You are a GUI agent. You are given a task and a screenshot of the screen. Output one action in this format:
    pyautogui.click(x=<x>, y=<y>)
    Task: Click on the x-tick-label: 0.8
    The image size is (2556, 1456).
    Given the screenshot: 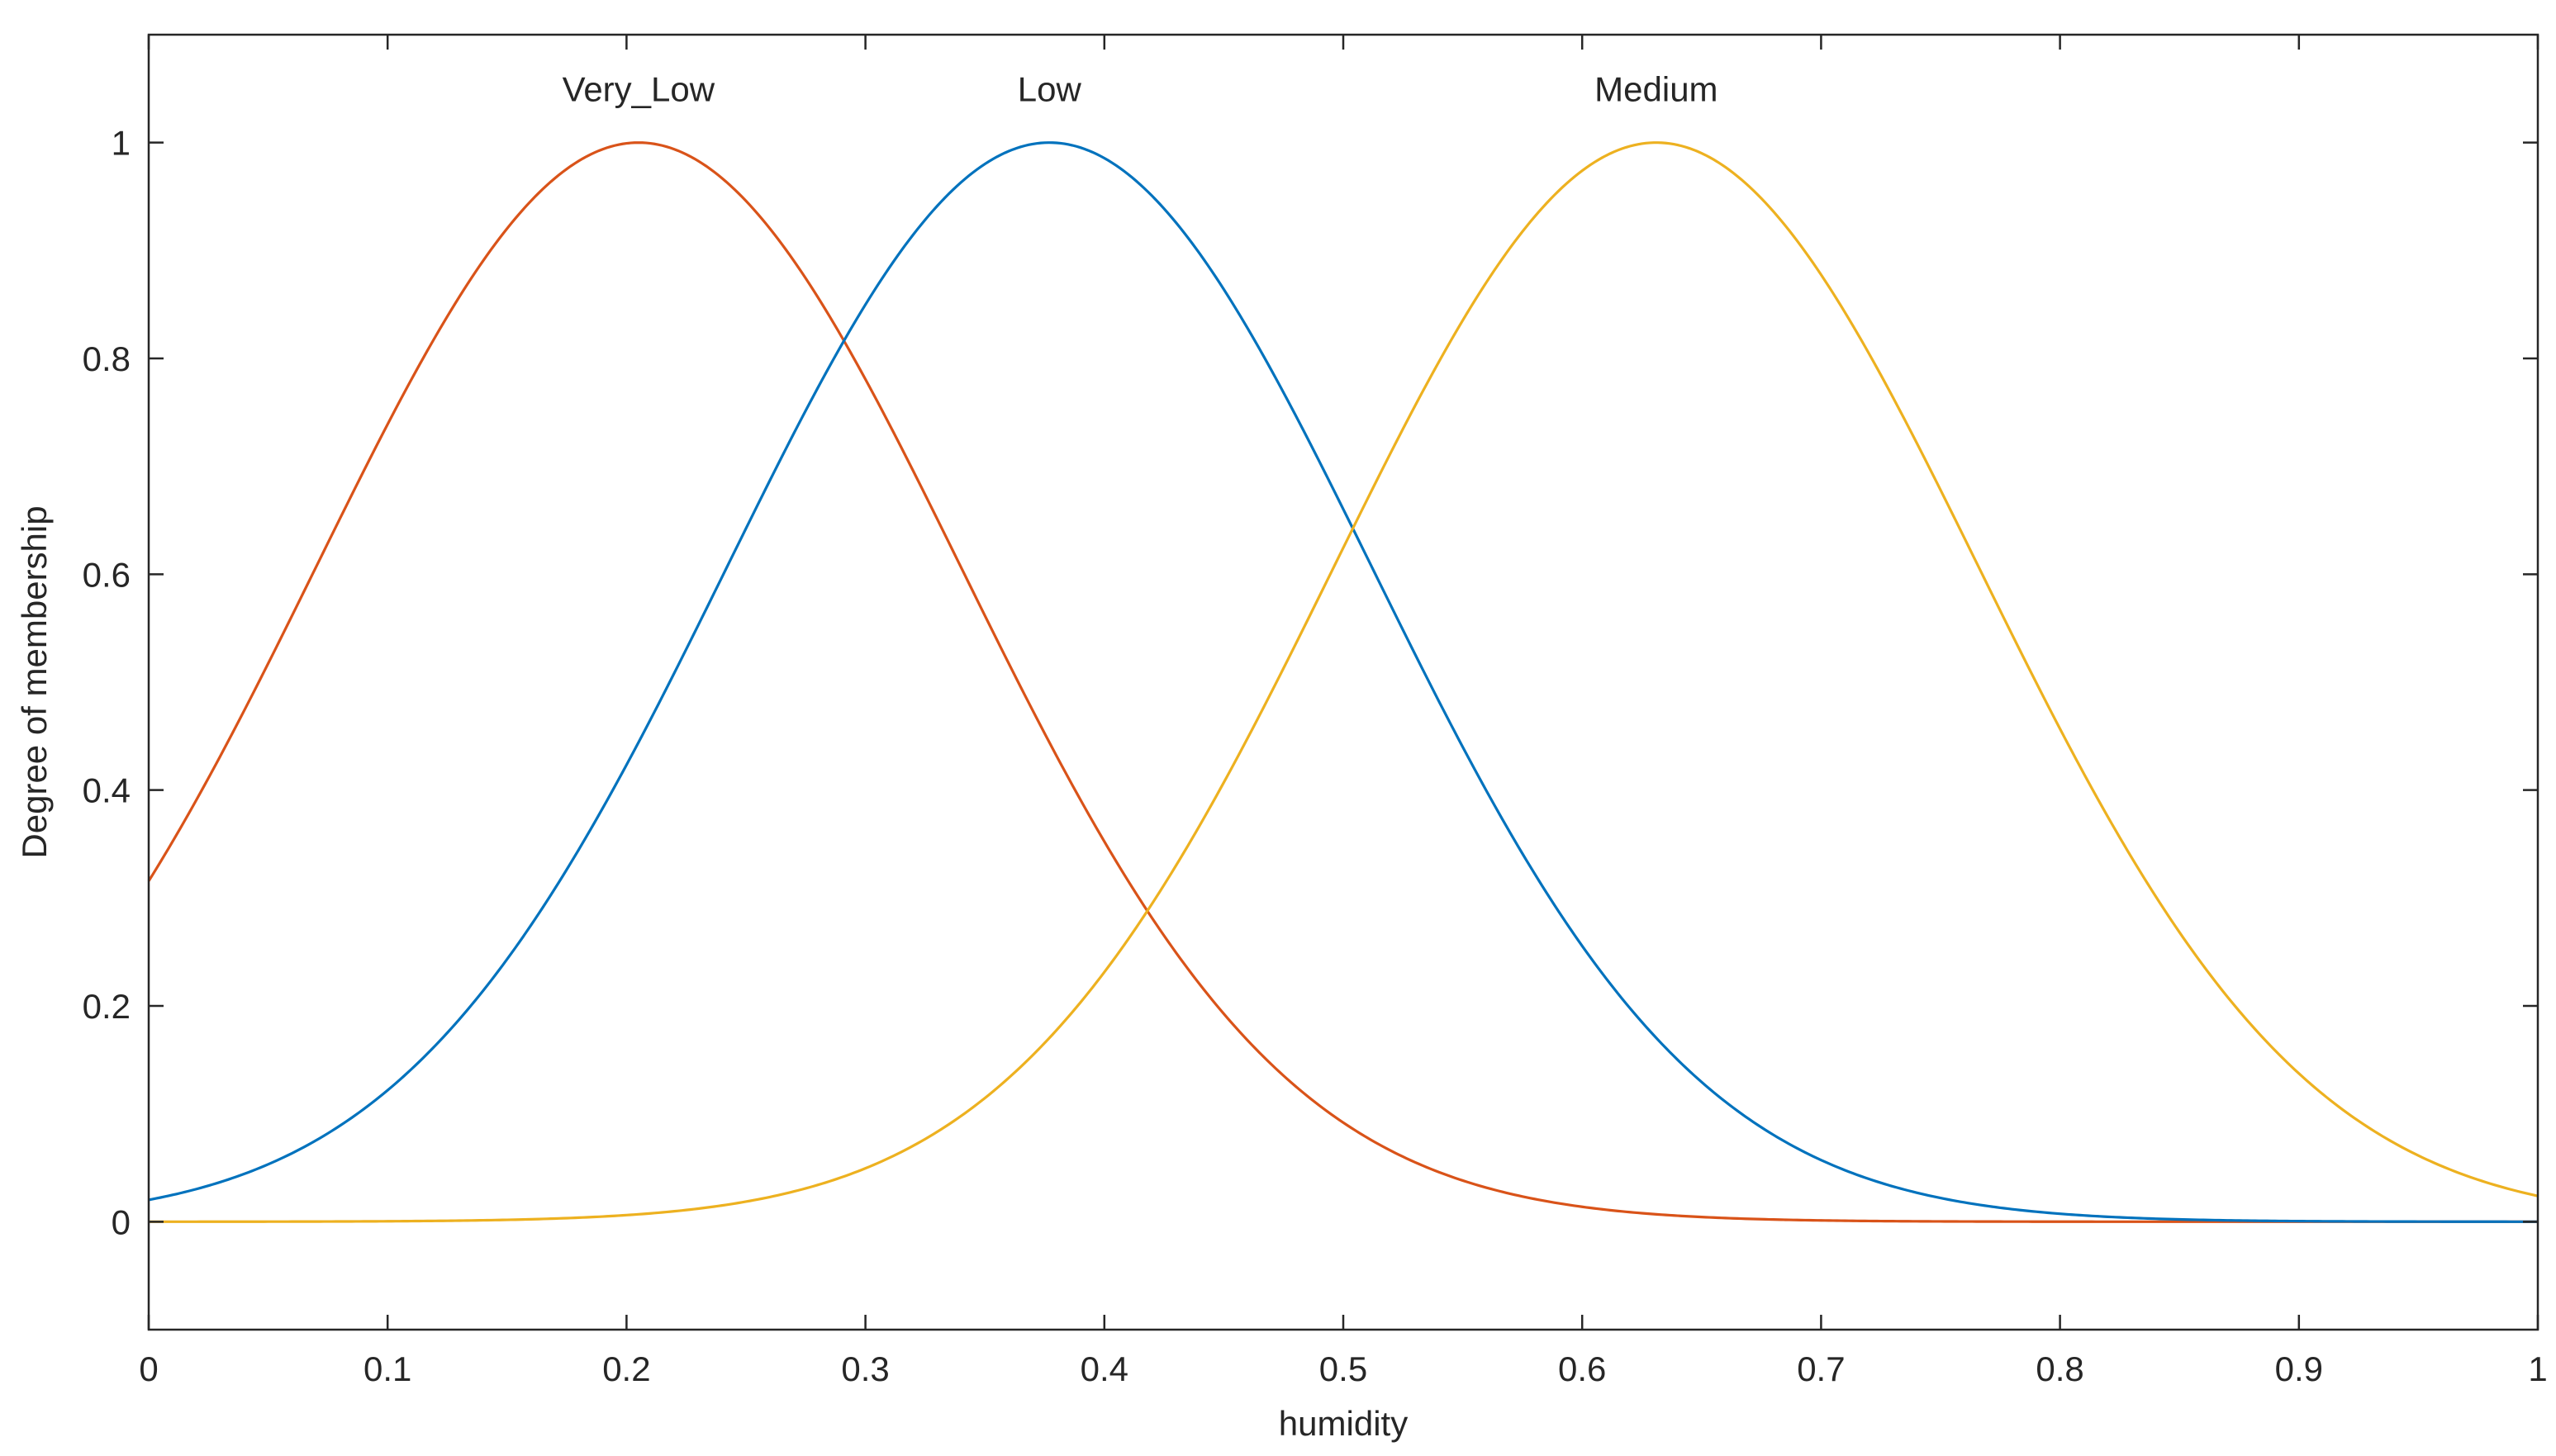 What is the action you would take?
    pyautogui.click(x=2059, y=1368)
    